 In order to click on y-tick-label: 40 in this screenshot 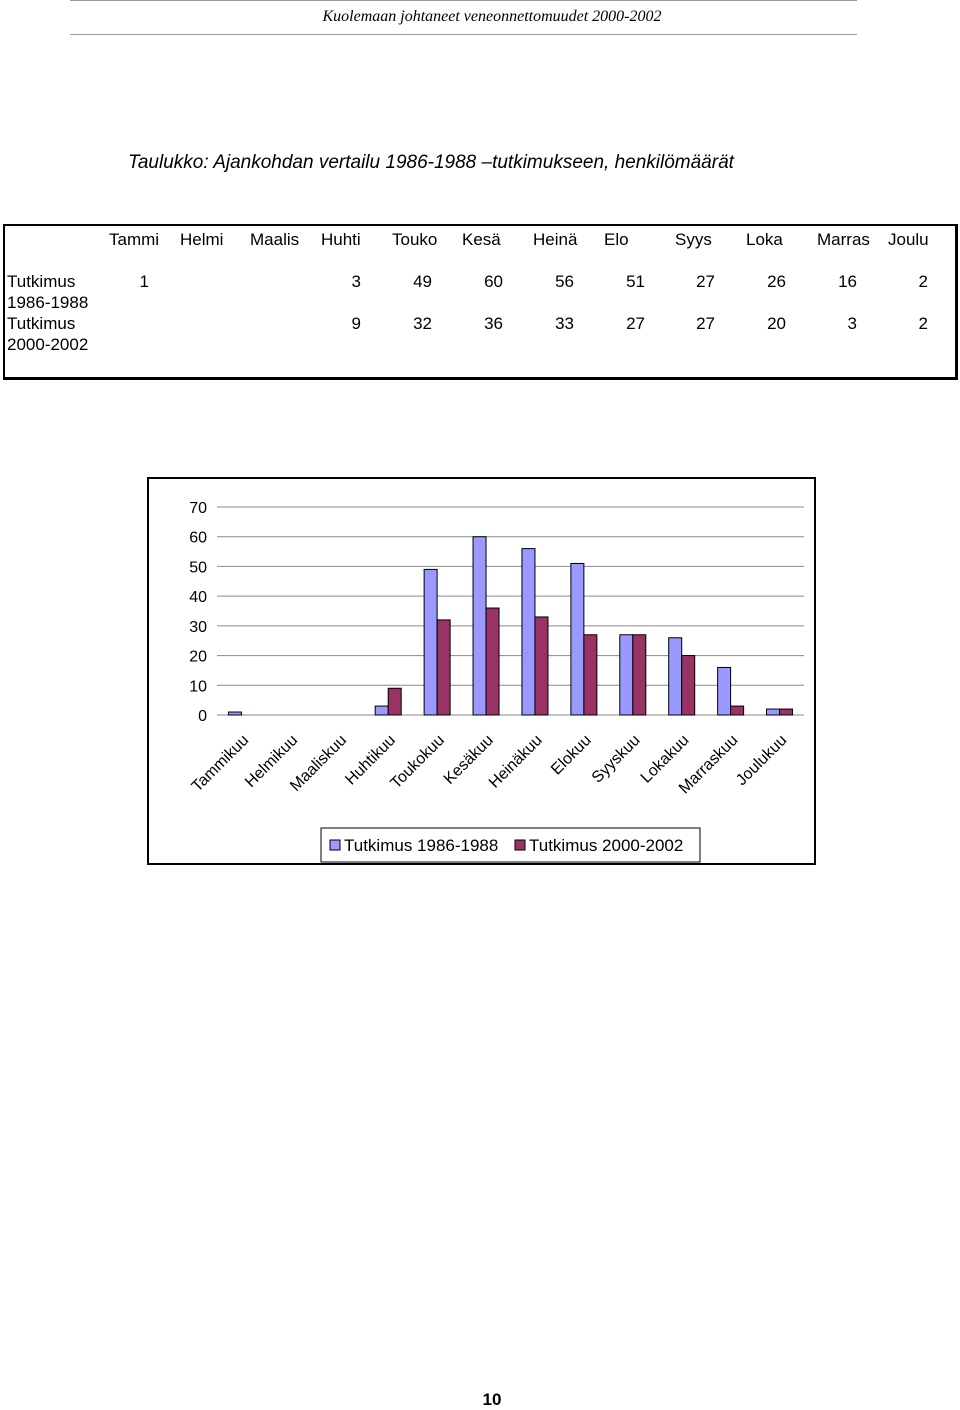, I will do `click(198, 597)`.